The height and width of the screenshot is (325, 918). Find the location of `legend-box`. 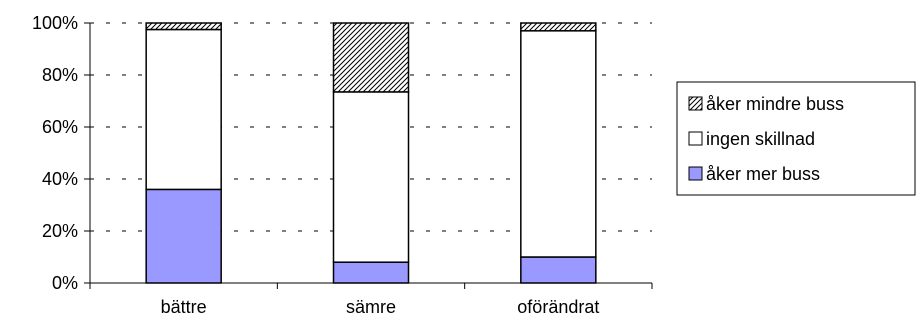

legend-box is located at coordinates (796, 138).